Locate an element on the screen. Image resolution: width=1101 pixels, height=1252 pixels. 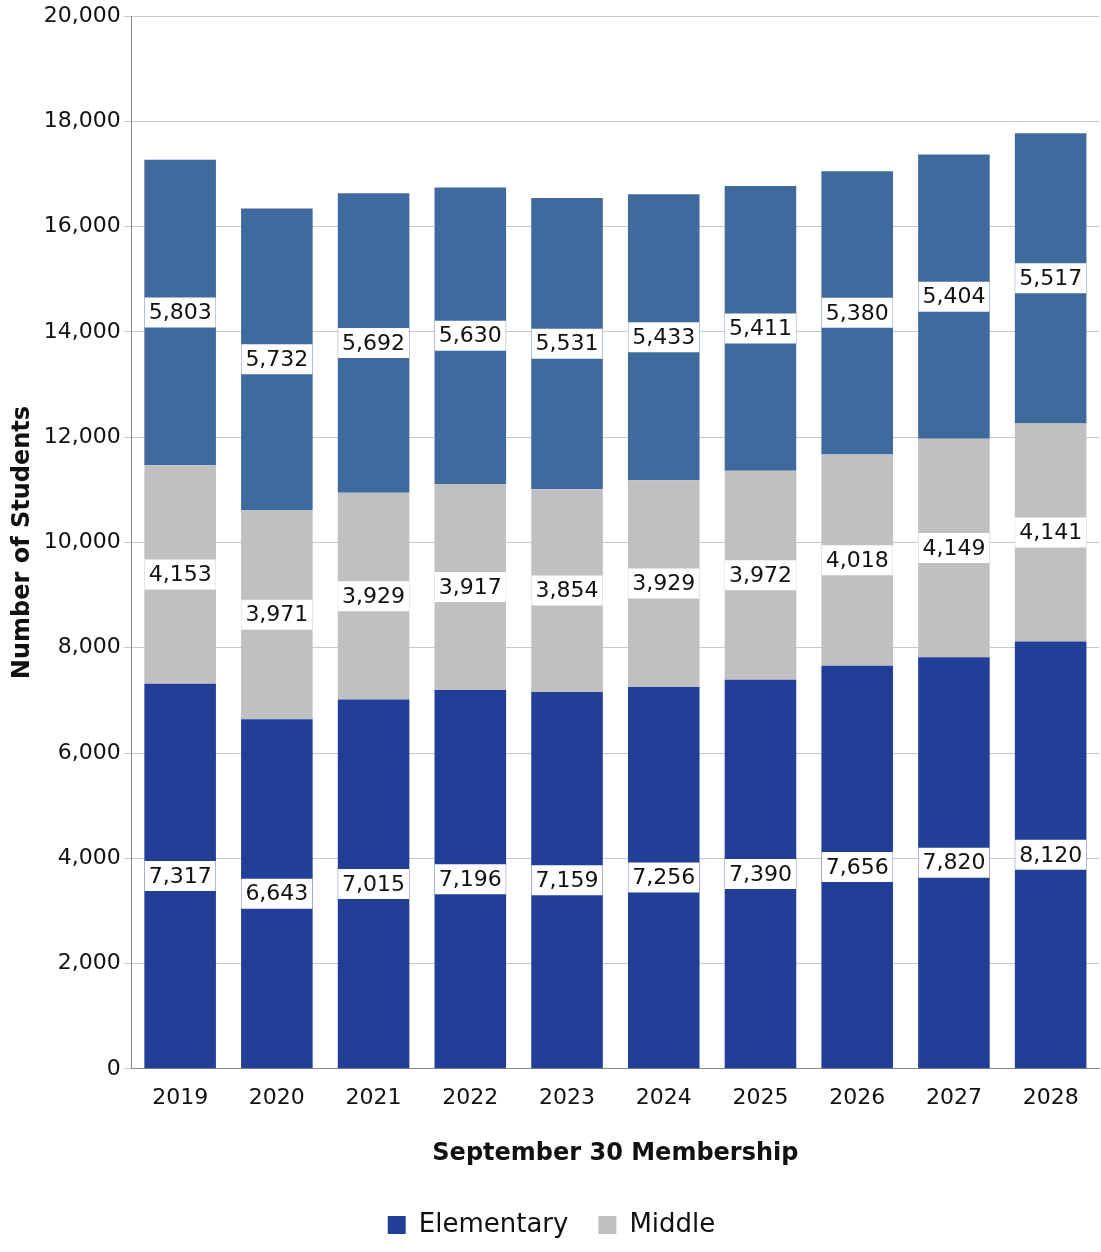
legend-label: Elementary is located at coordinates (493, 1222).